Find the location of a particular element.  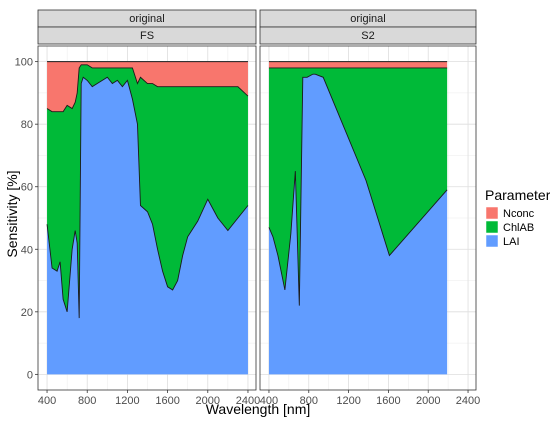

boundary-chlab is located at coordinates (147, 88).